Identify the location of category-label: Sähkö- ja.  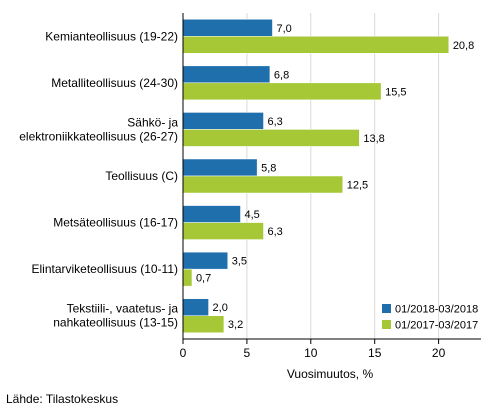
(152, 122).